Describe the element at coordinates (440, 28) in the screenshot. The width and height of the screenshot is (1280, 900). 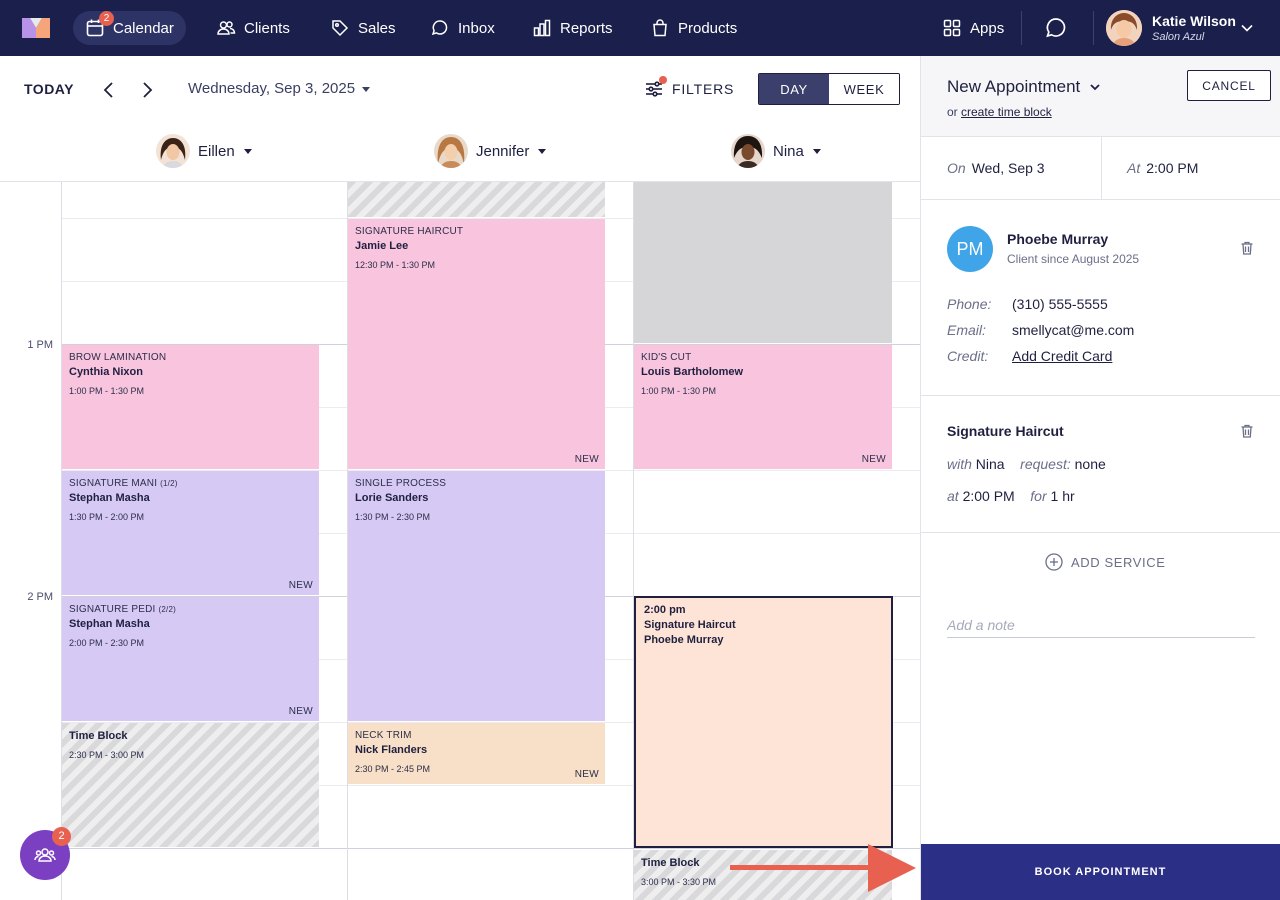
I see `inbox-icon` at that location.